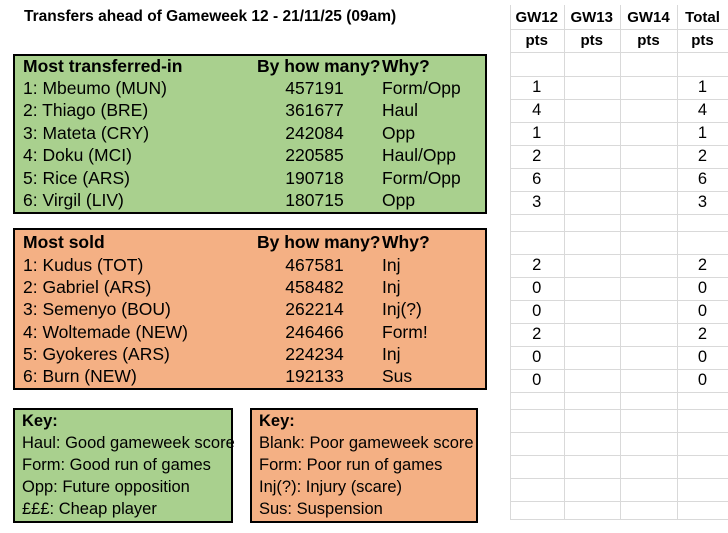 Image resolution: width=728 pixels, height=533 pixels. What do you see at coordinates (400, 110) in the screenshot?
I see `transferred-in-why-cell: Haul` at bounding box center [400, 110].